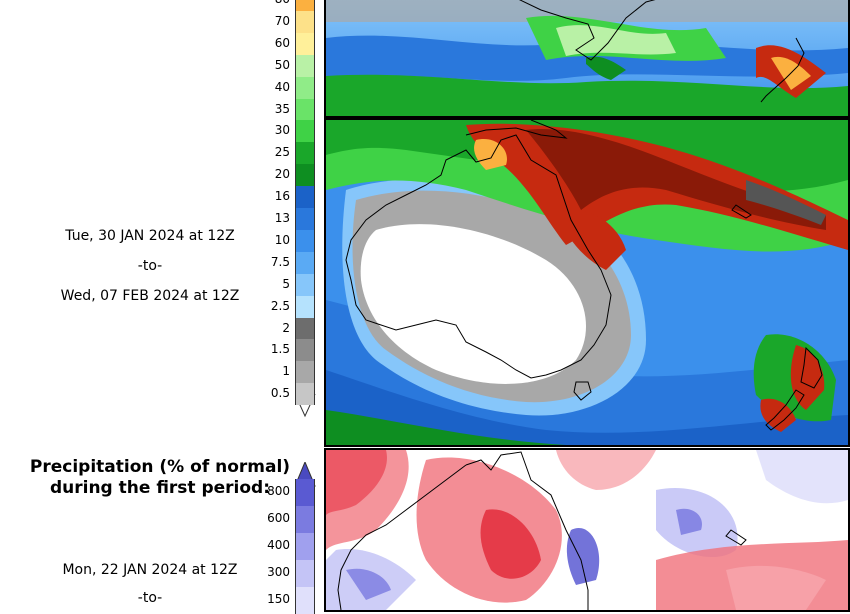 The height and width of the screenshot is (614, 850). What do you see at coordinates (150, 236) in the screenshot?
I see `top-date-from: Tue, 30 JAN 2024 at 12Z` at bounding box center [150, 236].